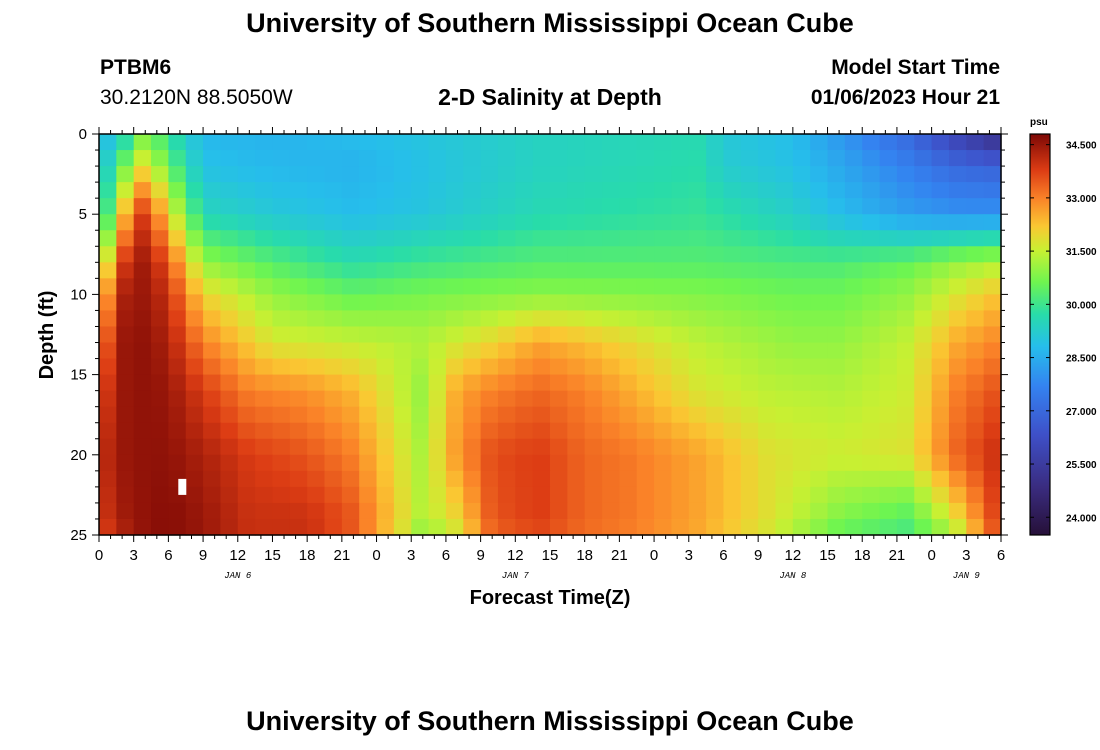 The height and width of the screenshot is (750, 1100). What do you see at coordinates (446, 555) in the screenshot?
I see `x-tick-label: 6` at bounding box center [446, 555].